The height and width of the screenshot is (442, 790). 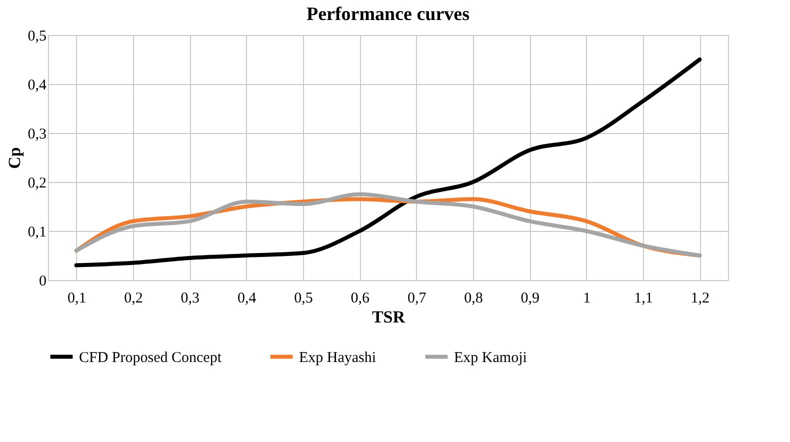 I want to click on x-tick-label: 0,7, so click(x=417, y=298).